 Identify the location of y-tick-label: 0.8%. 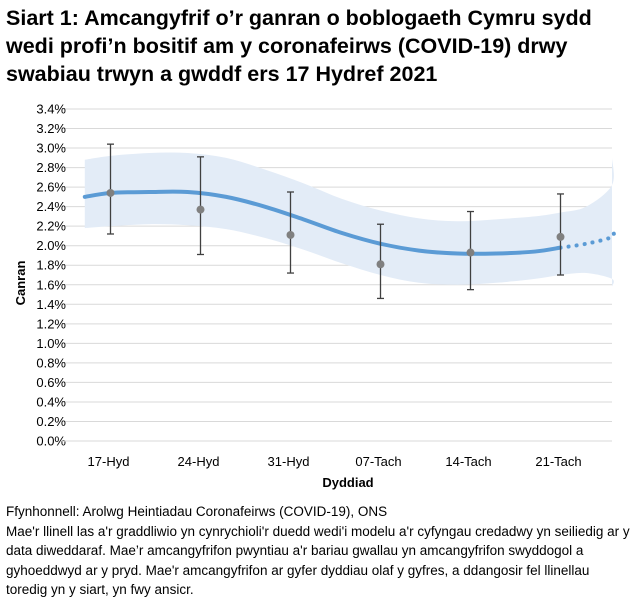
(51, 362).